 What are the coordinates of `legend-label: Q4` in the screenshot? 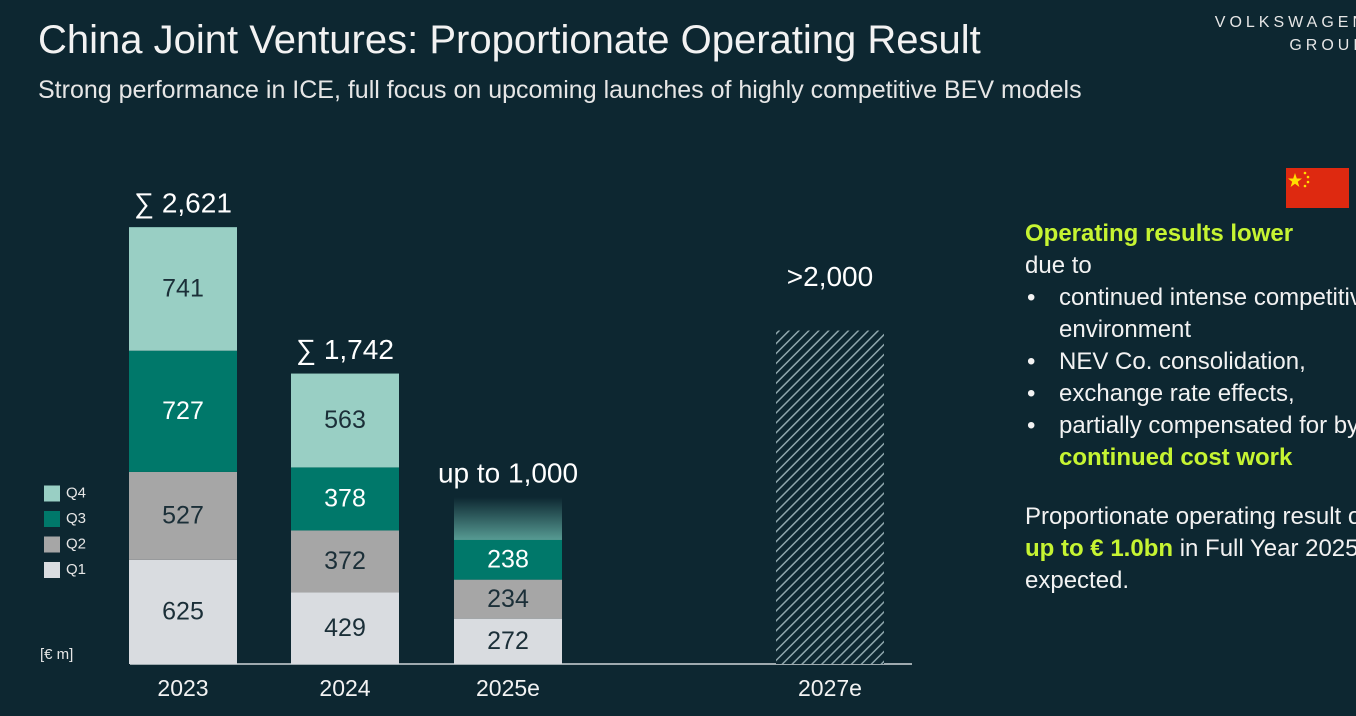 It's located at (76, 492).